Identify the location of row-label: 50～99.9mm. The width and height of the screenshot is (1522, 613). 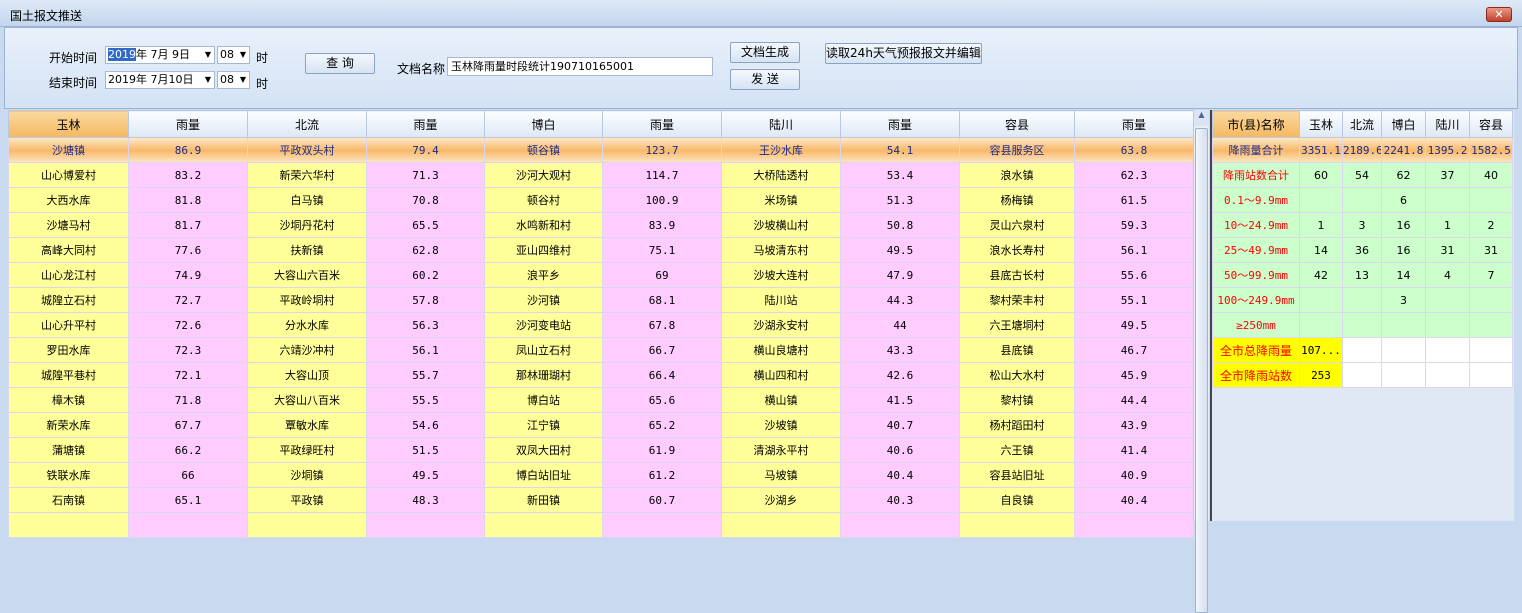
(1256, 275).